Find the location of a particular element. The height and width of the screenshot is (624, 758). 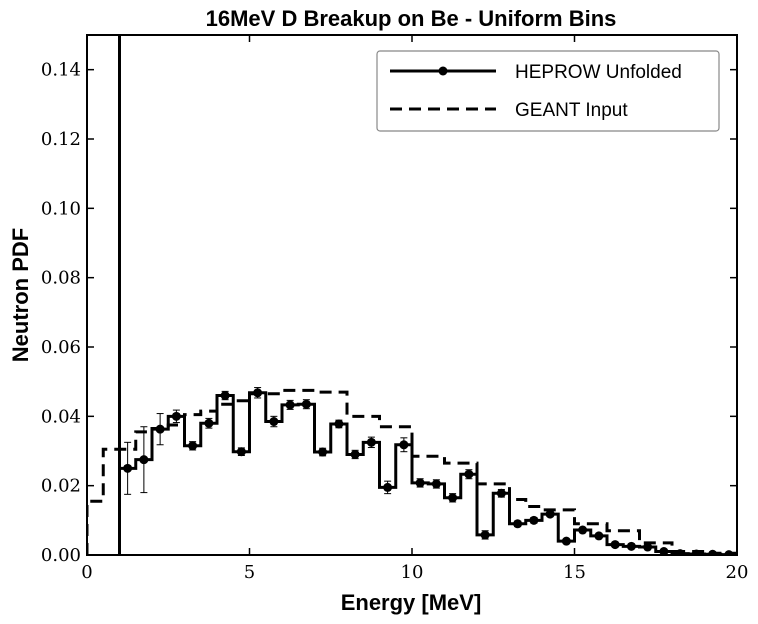

y-tick-label: 0.02 is located at coordinates (61, 486).